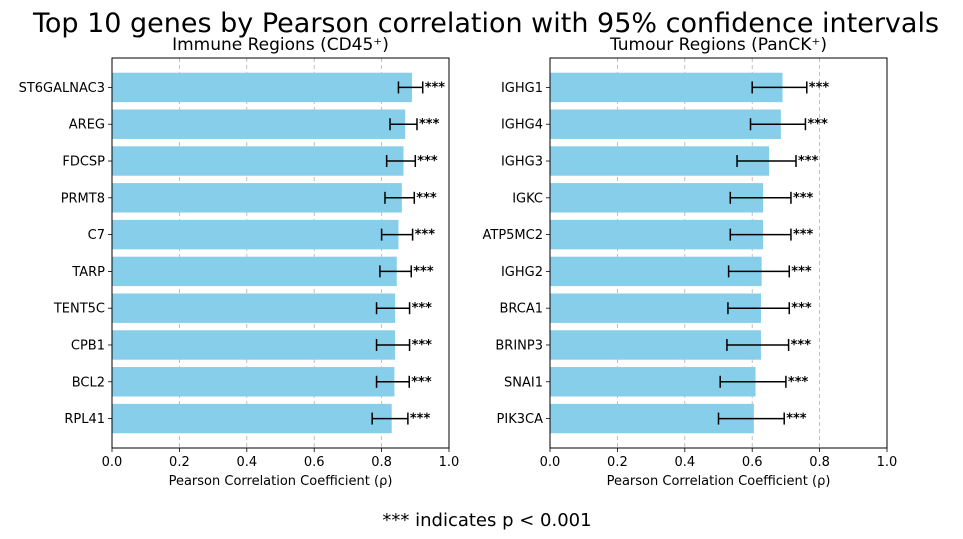 This screenshot has width=963, height=539. I want to click on bar-tent5c, so click(254, 308).